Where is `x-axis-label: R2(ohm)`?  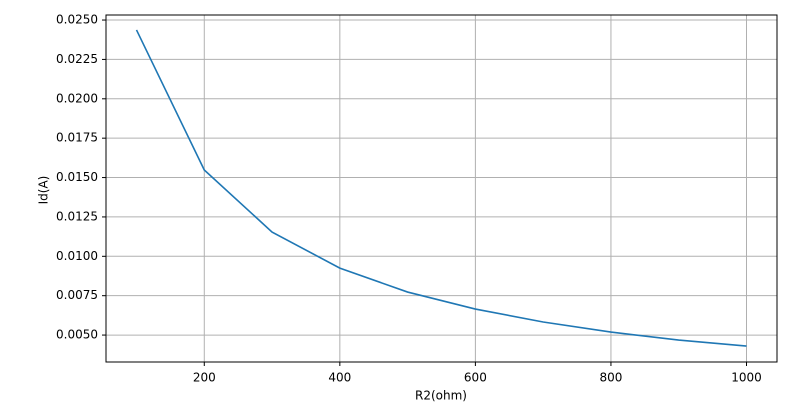 x-axis-label: R2(ohm) is located at coordinates (441, 396).